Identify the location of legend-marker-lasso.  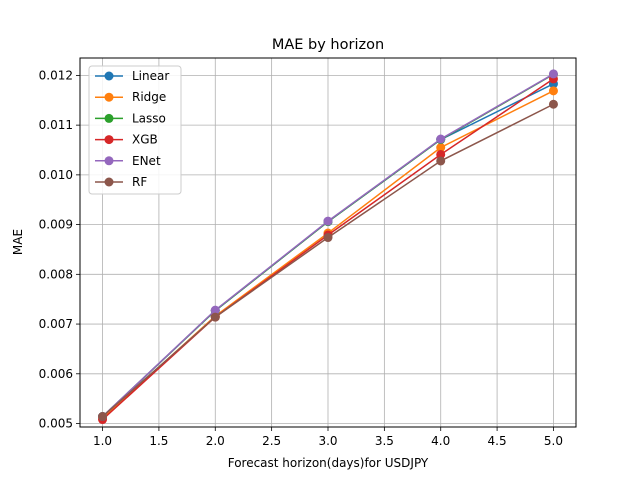
(109, 118).